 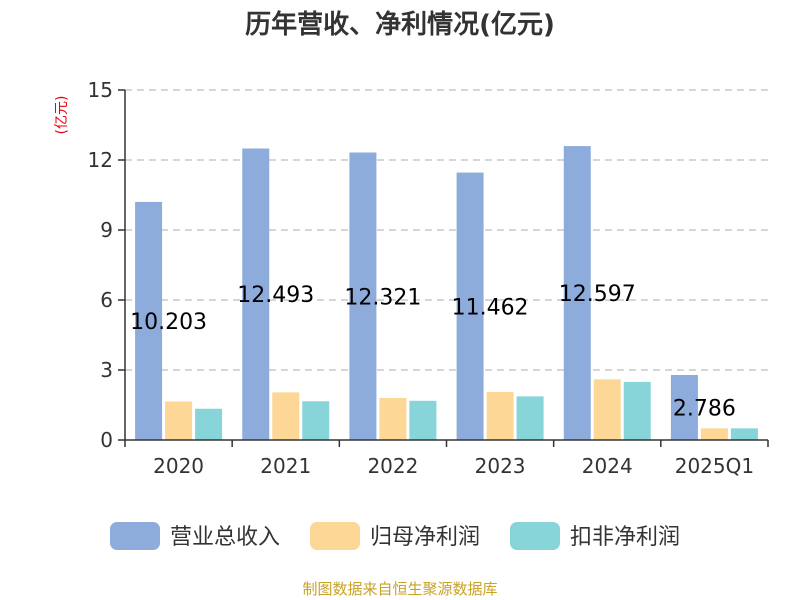 I want to click on data-label: 12.321, so click(x=382, y=297).